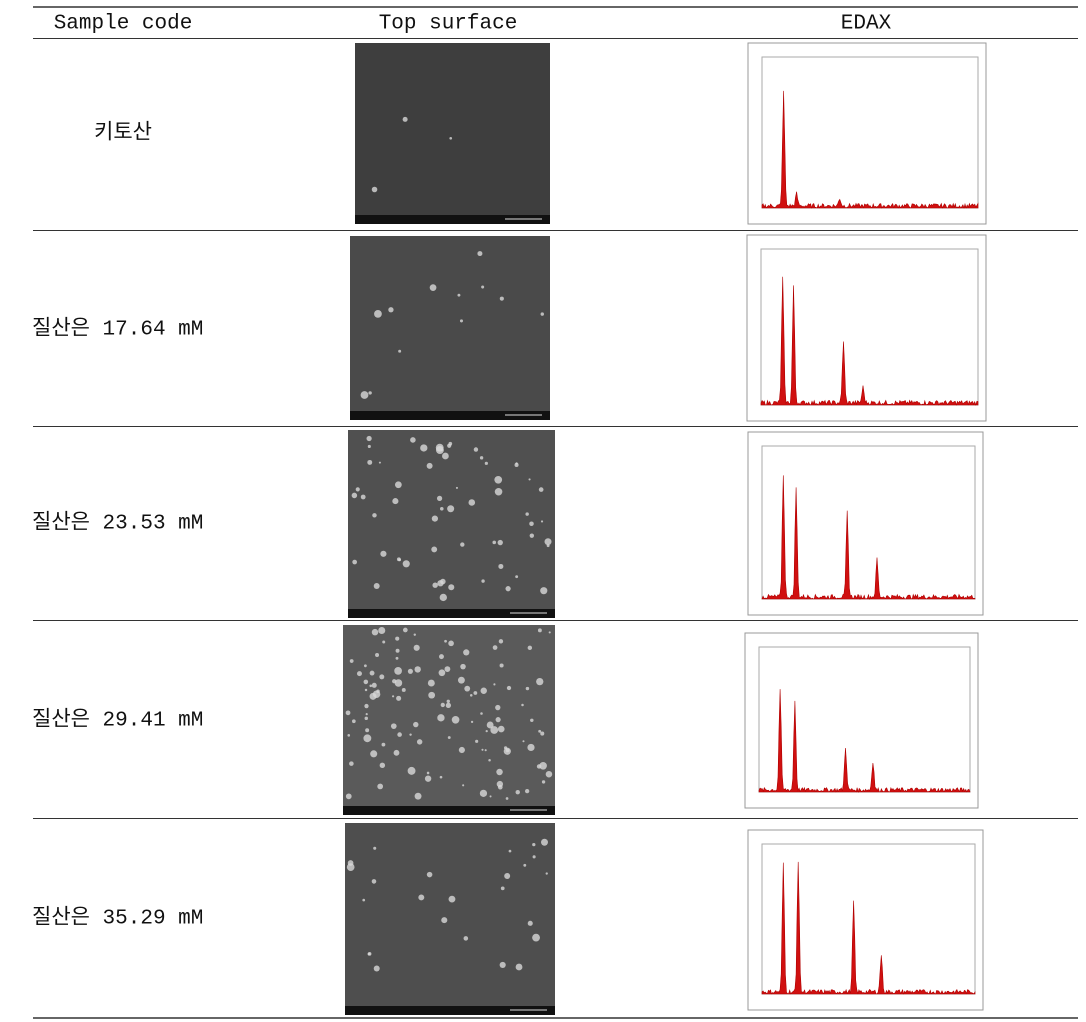 The image size is (1086, 1022). What do you see at coordinates (866, 24) in the screenshot?
I see `column-header: EDAX` at bounding box center [866, 24].